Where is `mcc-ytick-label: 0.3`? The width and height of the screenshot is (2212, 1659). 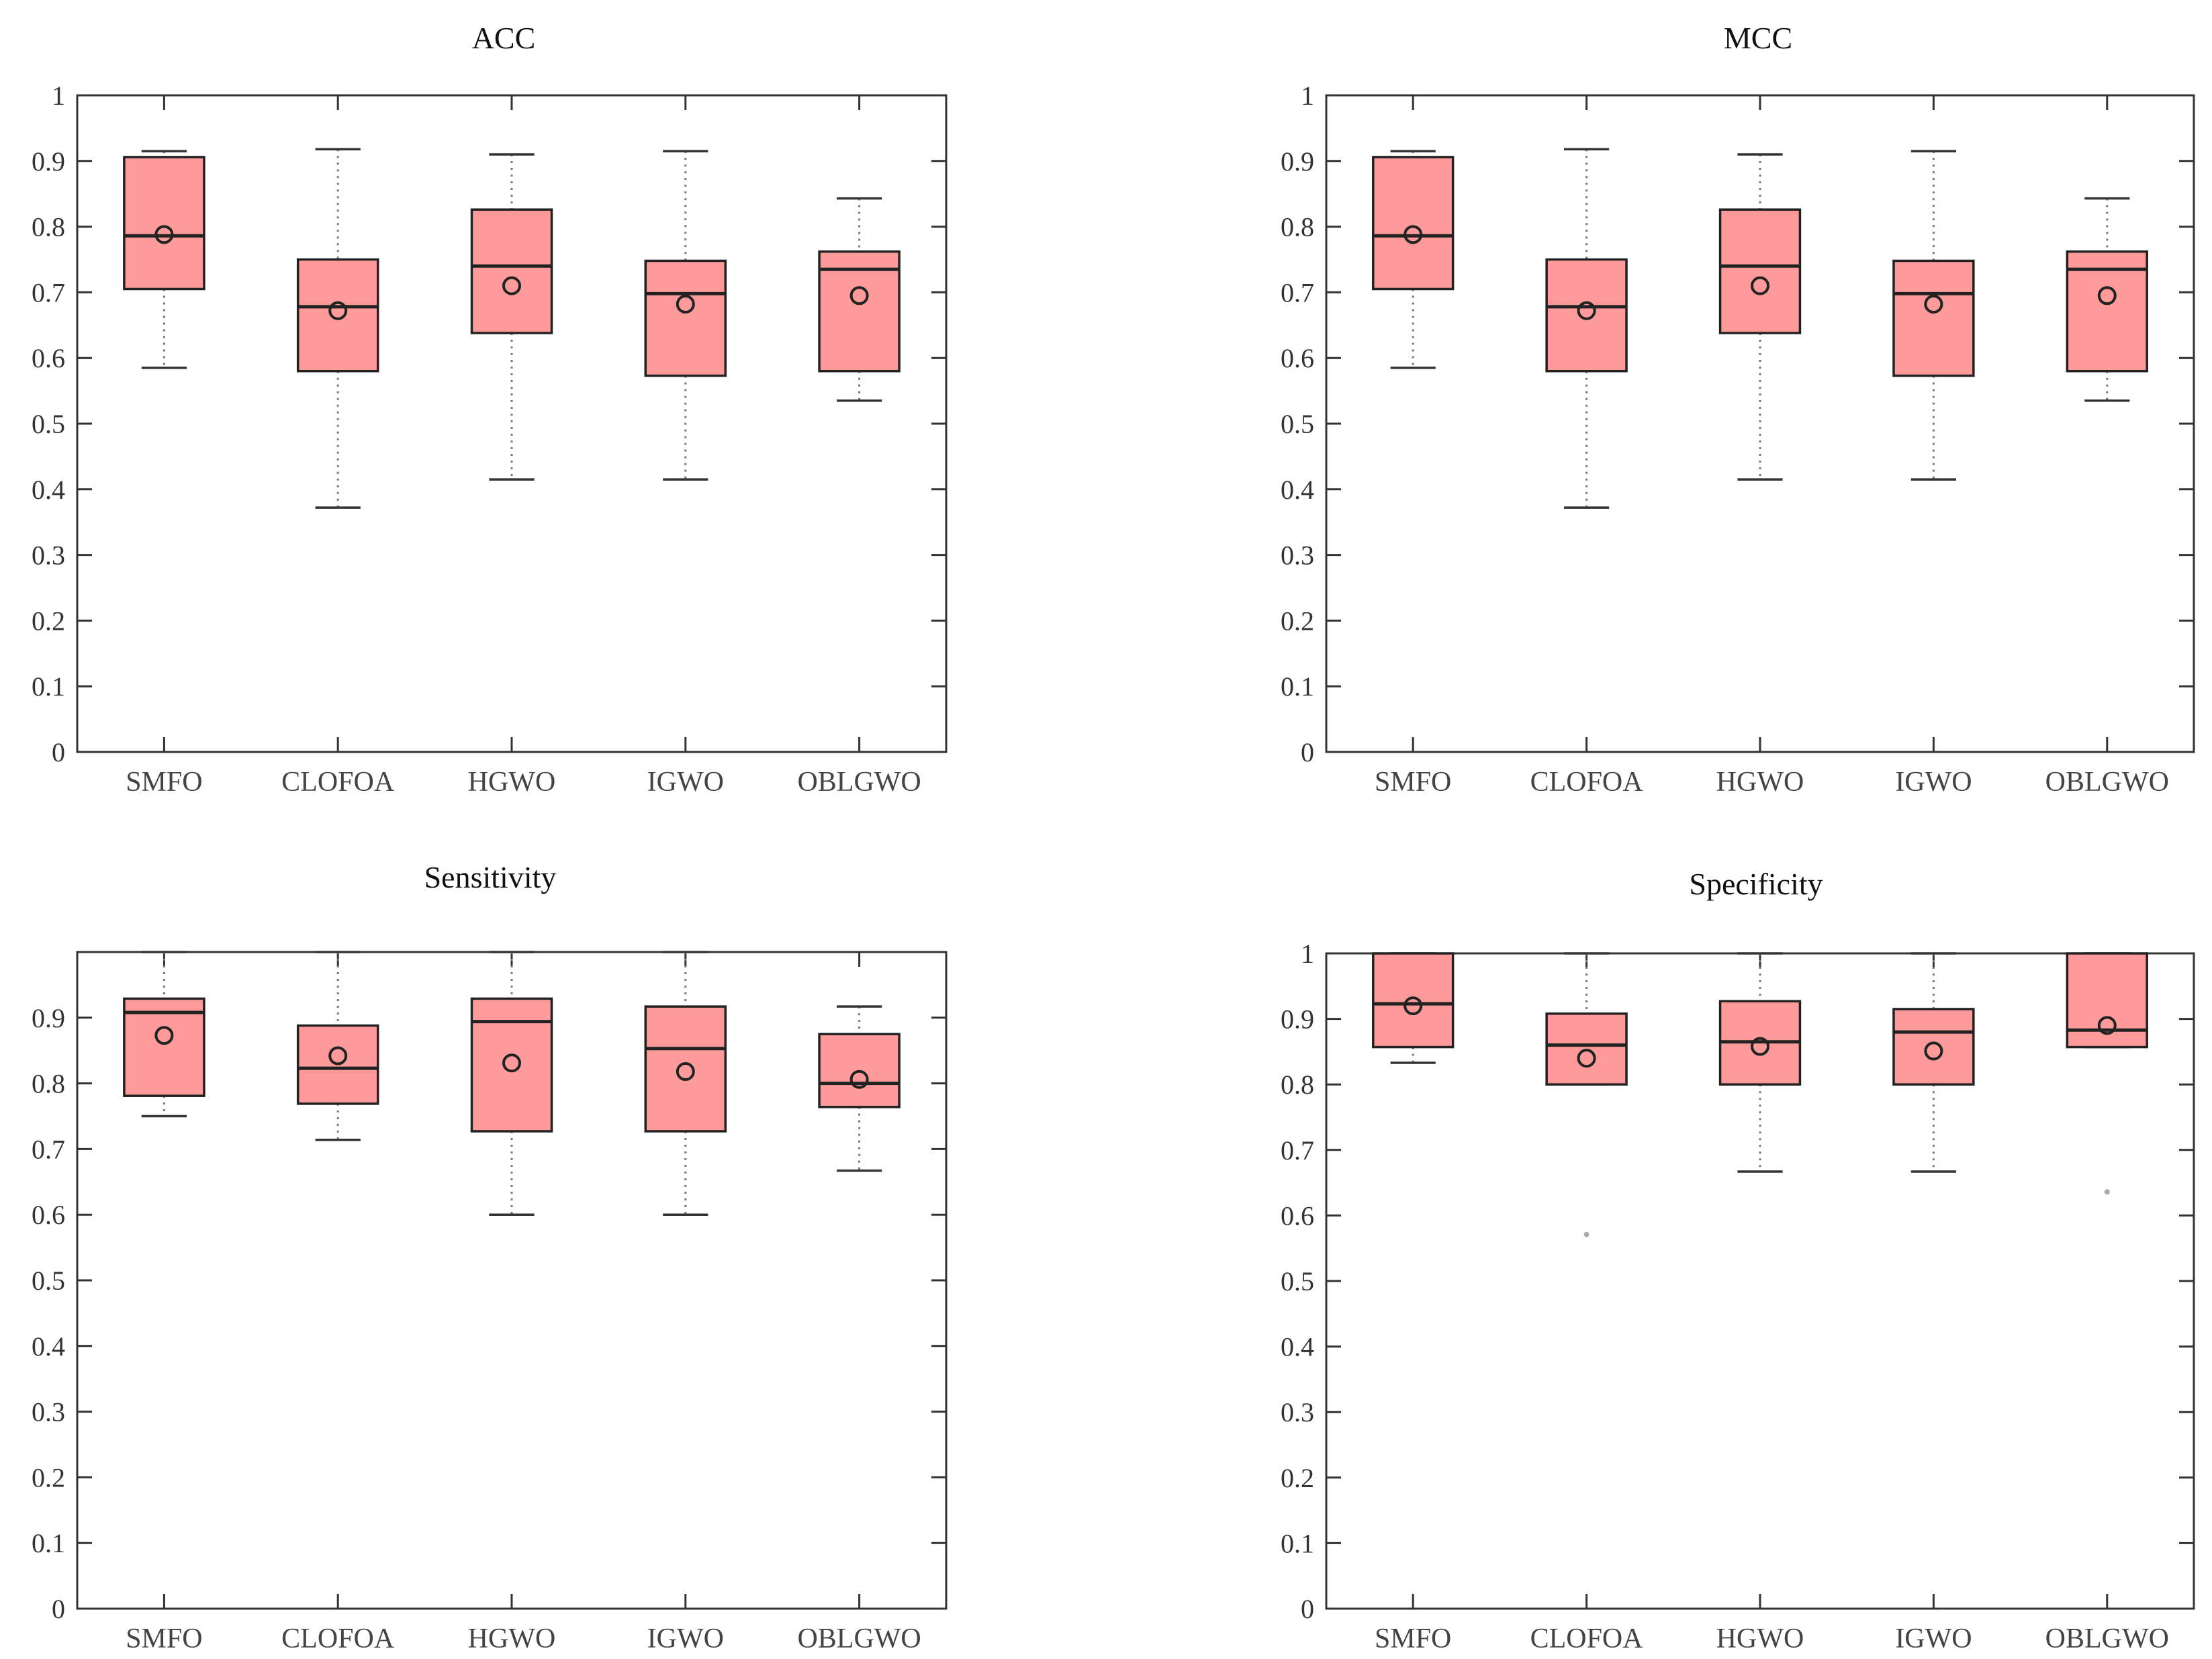
mcc-ytick-label: 0.3 is located at coordinates (1297, 555).